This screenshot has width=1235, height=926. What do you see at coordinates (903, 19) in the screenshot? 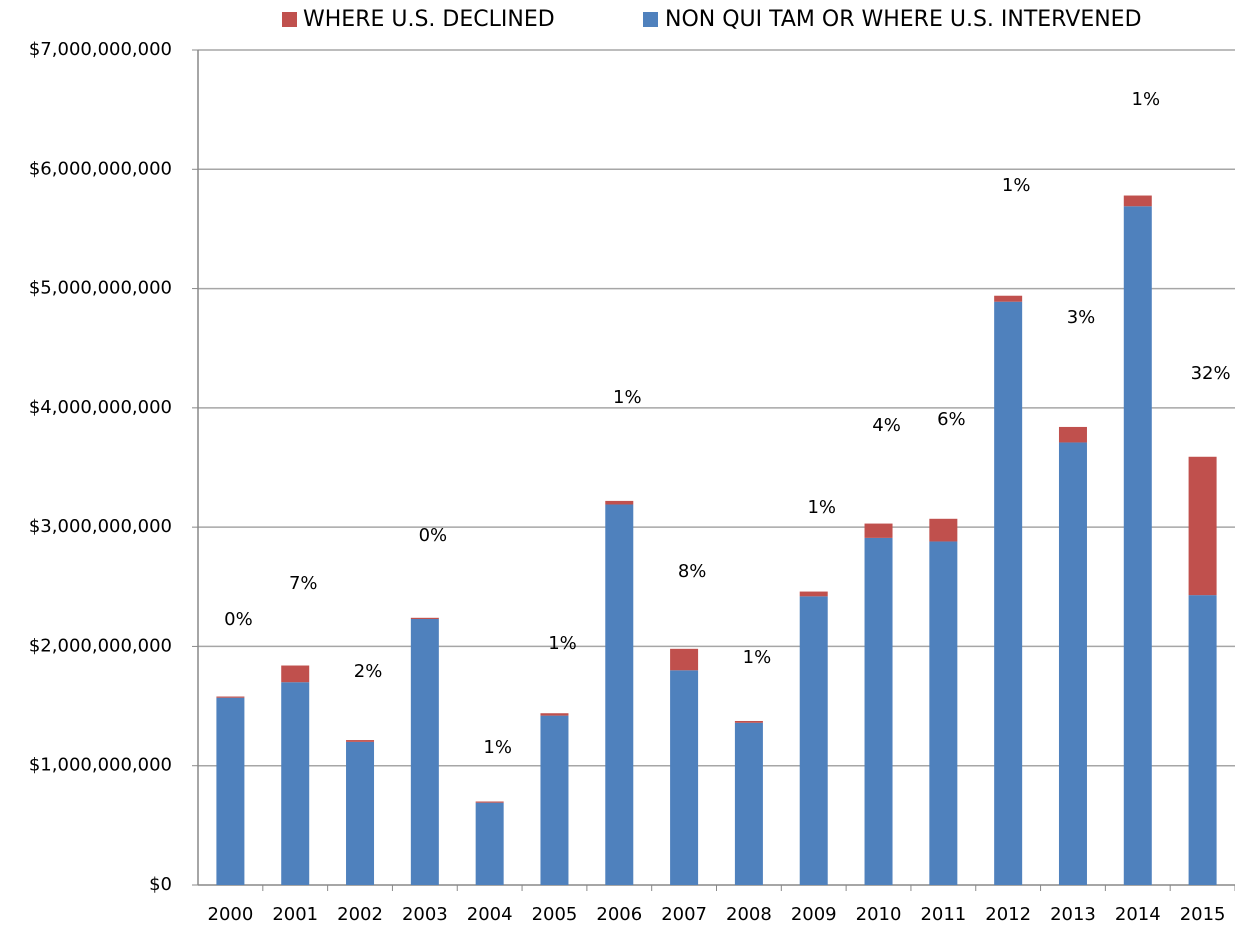
I see `legend-label: NON QUI TAM OR WHERE U.S. INTERVENED` at bounding box center [903, 19].